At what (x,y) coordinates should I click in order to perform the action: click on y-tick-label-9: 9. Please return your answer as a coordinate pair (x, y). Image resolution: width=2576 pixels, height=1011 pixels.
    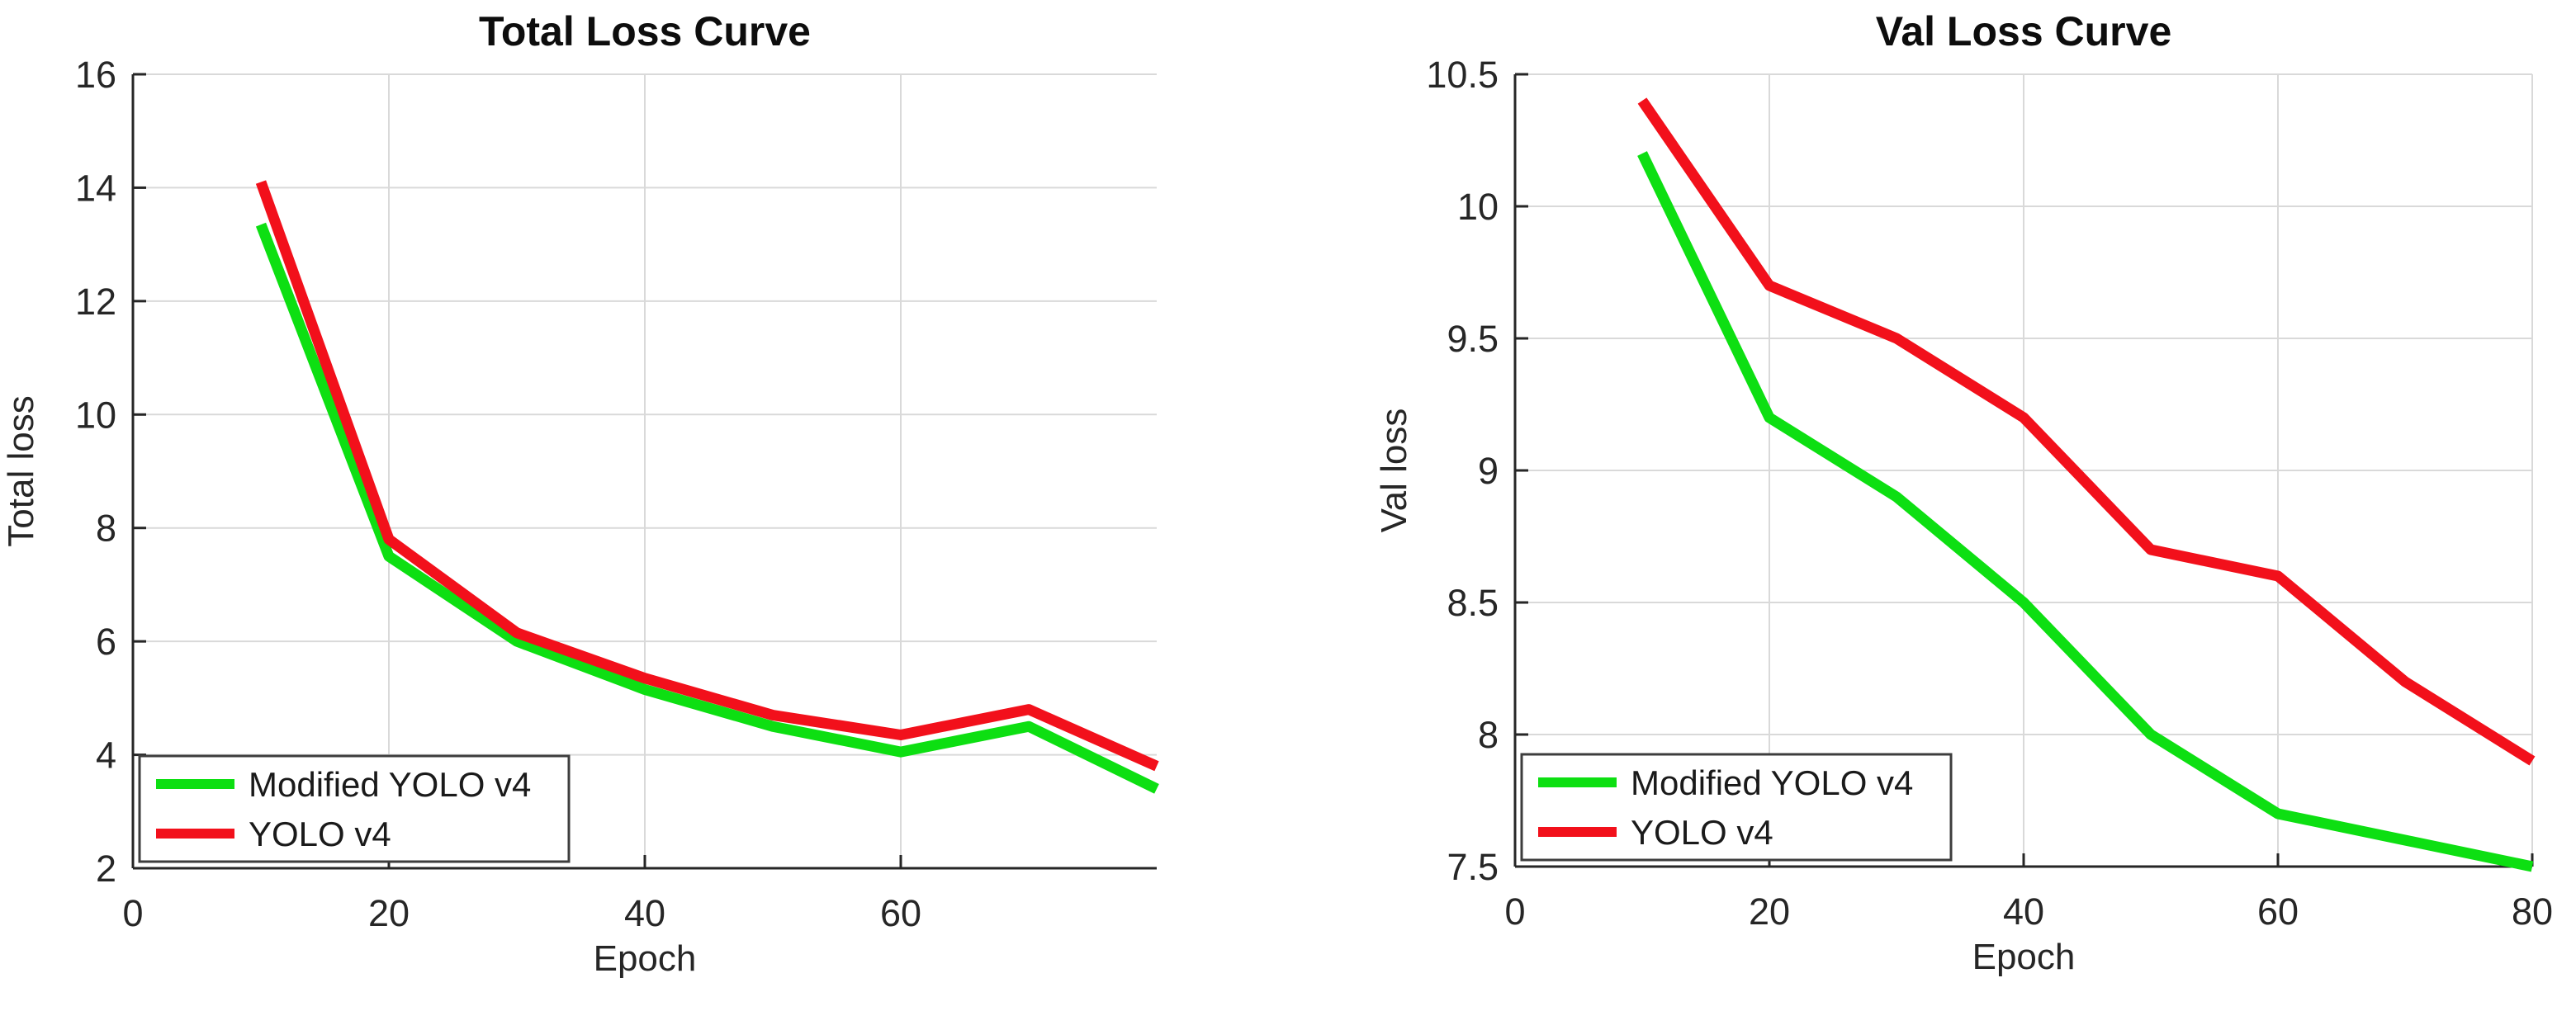
    Looking at the image, I should click on (1488, 471).